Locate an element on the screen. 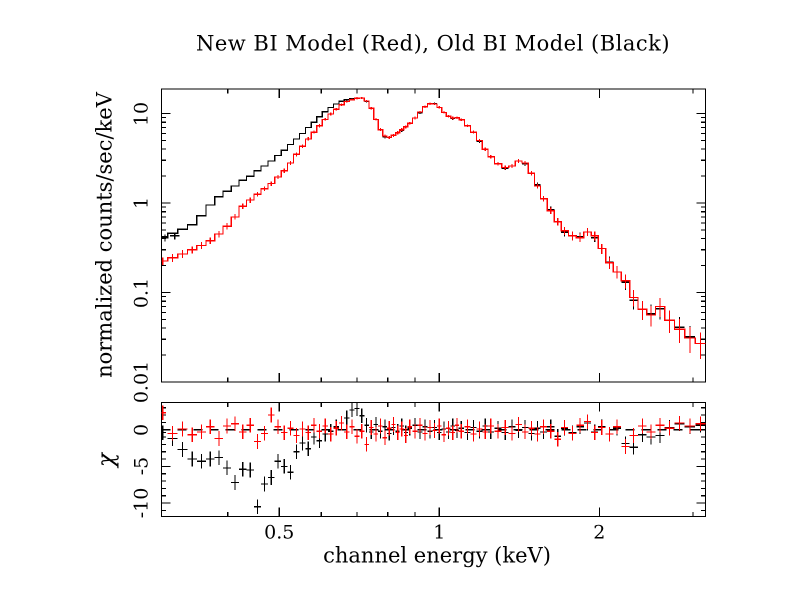  plot-title: New BI Model (Red), Old BI Model (Black) is located at coordinates (433, 43).